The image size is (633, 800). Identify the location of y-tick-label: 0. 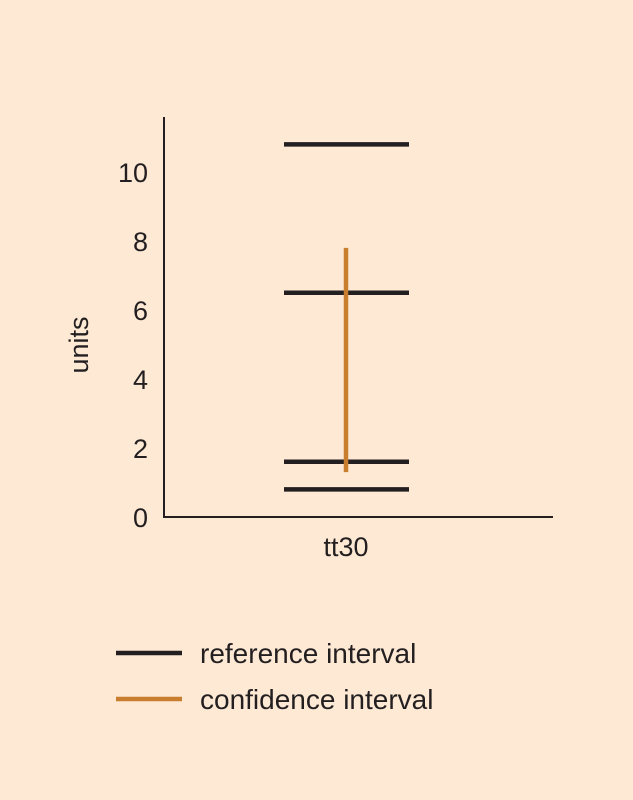
(140, 518).